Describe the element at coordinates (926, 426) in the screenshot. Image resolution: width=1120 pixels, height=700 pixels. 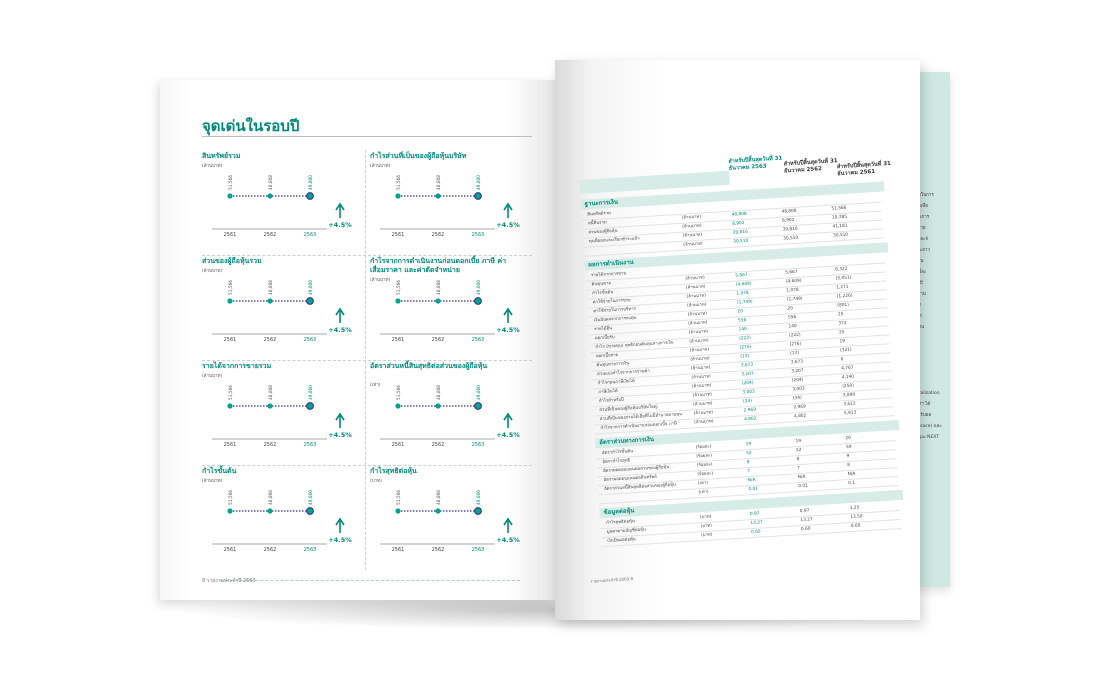
I see `back-text-line: Bitelsace) และ` at that location.